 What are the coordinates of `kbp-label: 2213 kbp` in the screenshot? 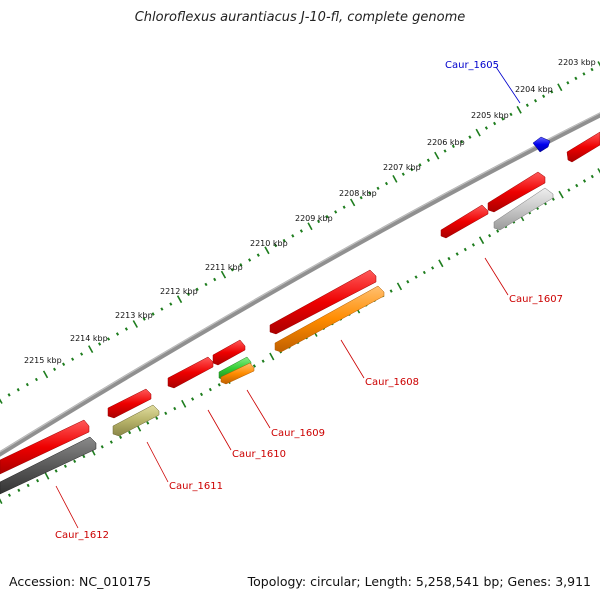 It's located at (134, 315).